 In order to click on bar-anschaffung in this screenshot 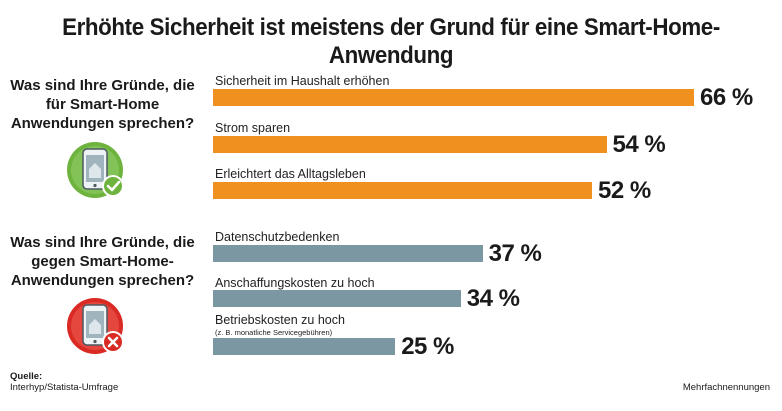, I will do `click(337, 298)`.